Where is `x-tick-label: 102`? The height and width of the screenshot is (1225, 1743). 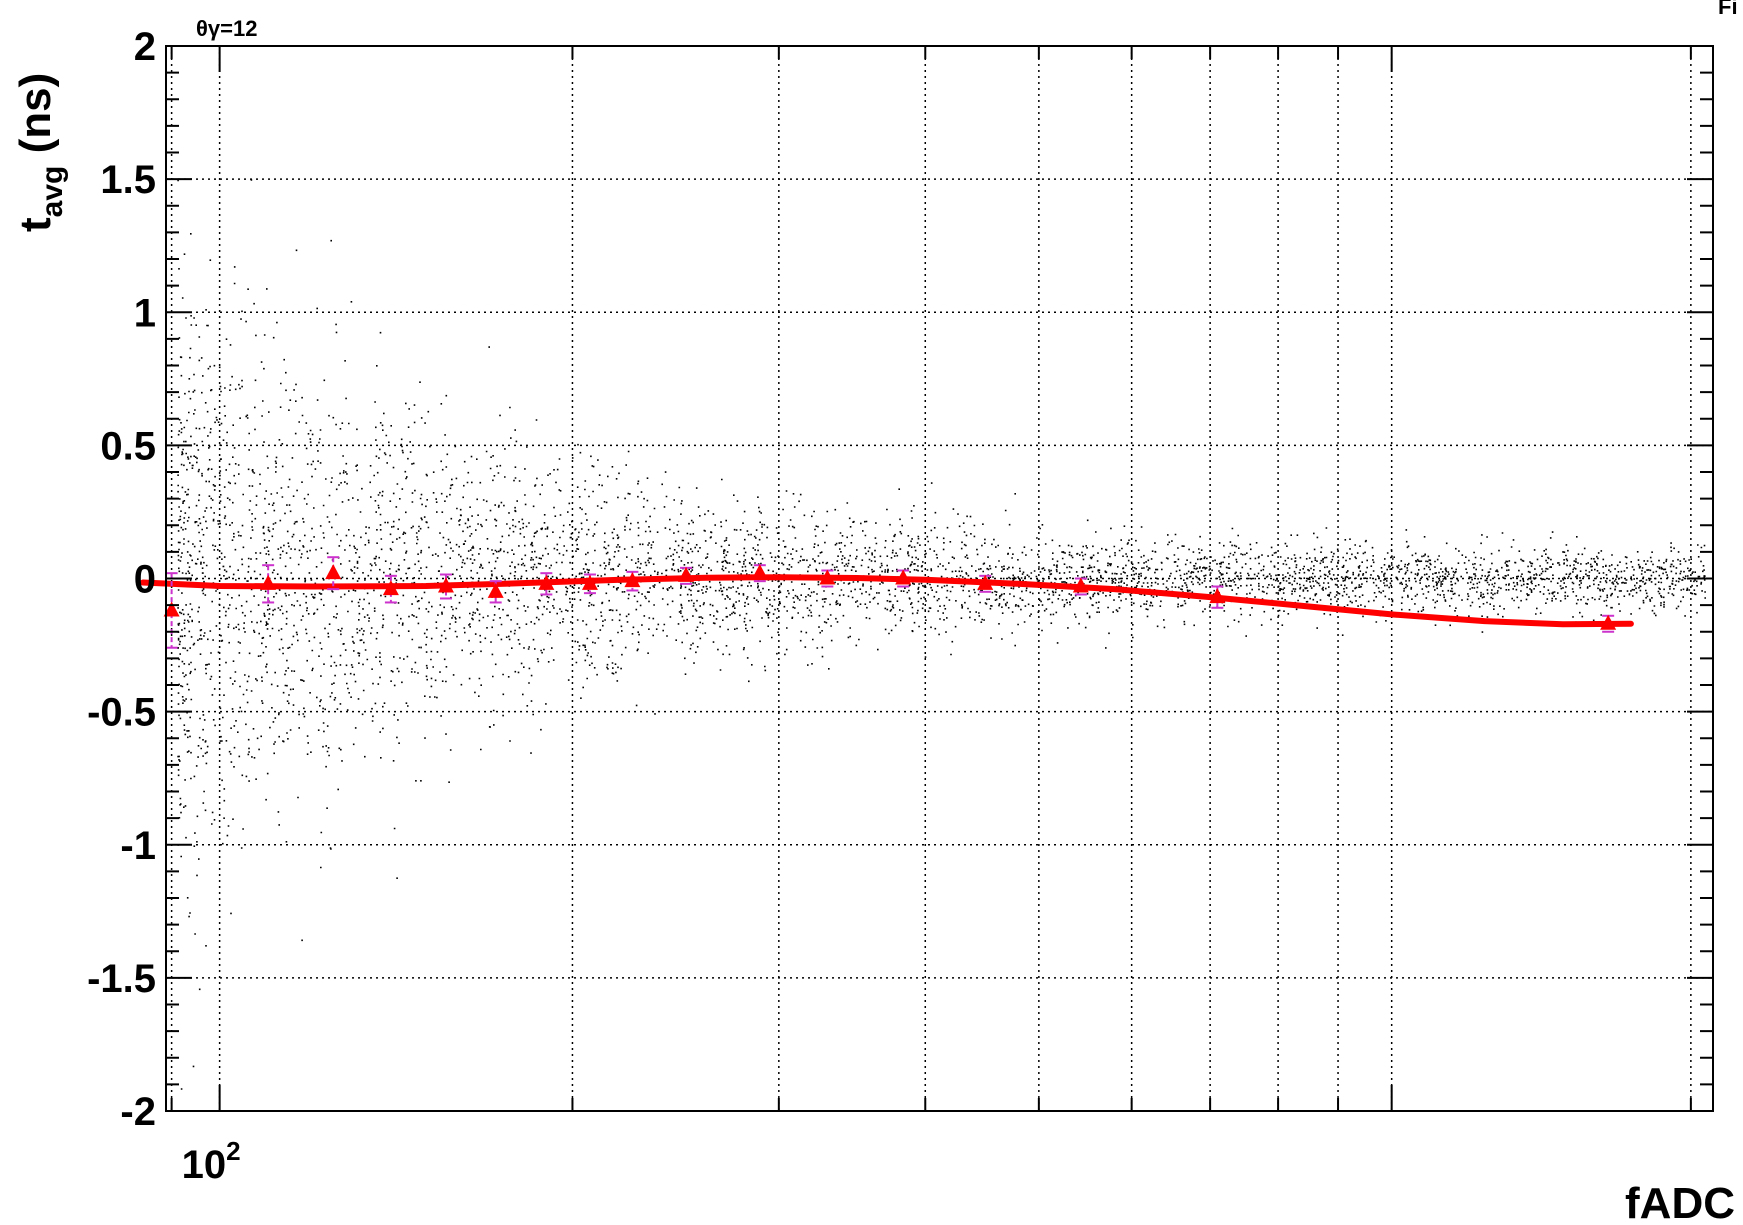 x-tick-label: 102 is located at coordinates (211, 1161).